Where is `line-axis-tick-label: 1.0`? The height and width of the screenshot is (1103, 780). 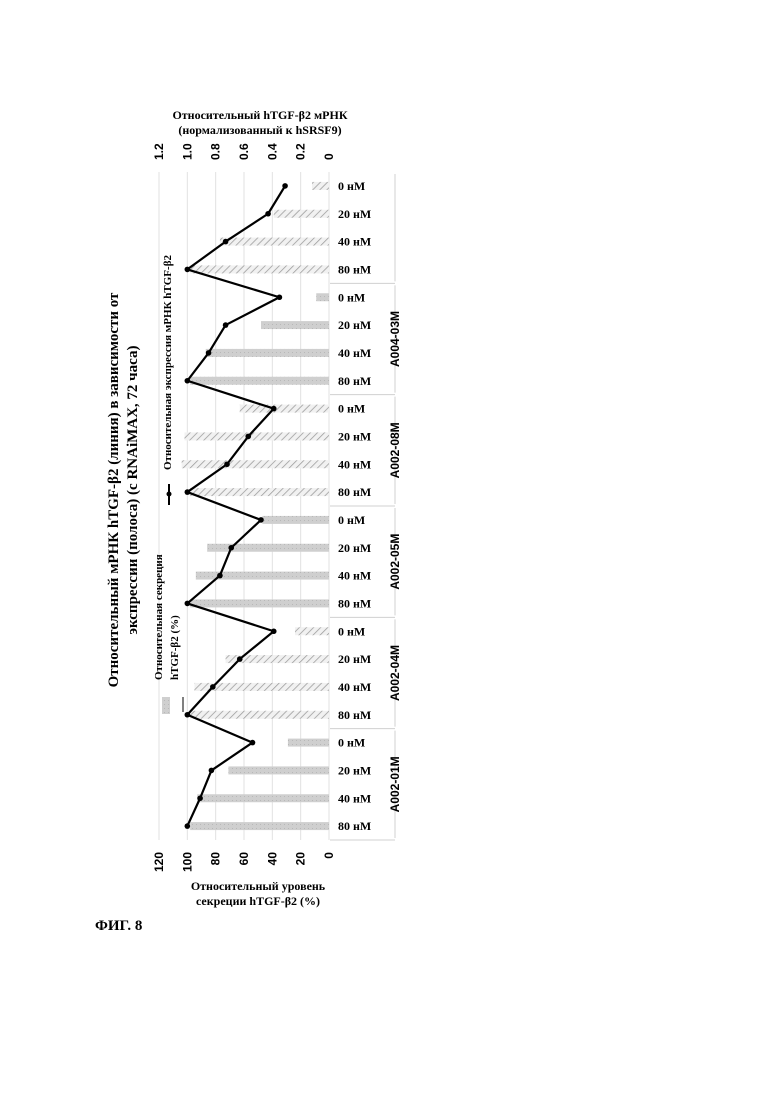
line-axis-tick-label: 1.0 is located at coordinates (187, 151).